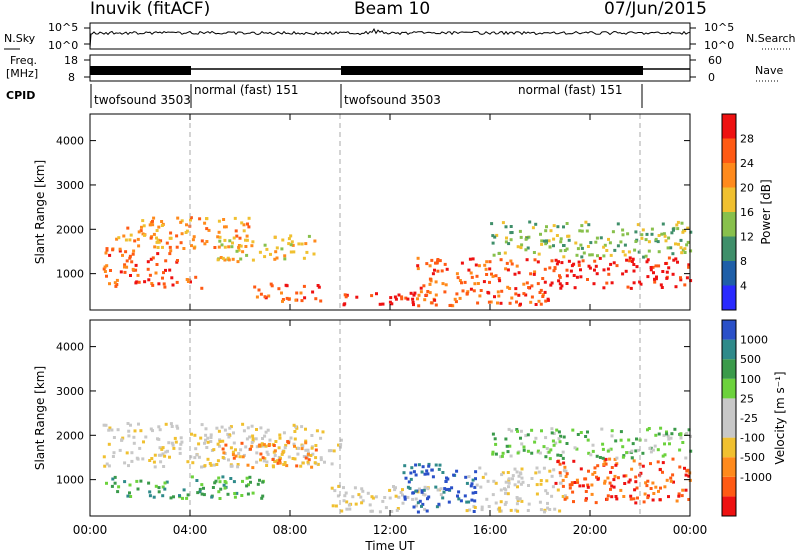 Image resolution: width=800 pixels, height=554 pixels. Describe the element at coordinates (729, 418) in the screenshot. I see `velocity-colorbar-frame` at that location.